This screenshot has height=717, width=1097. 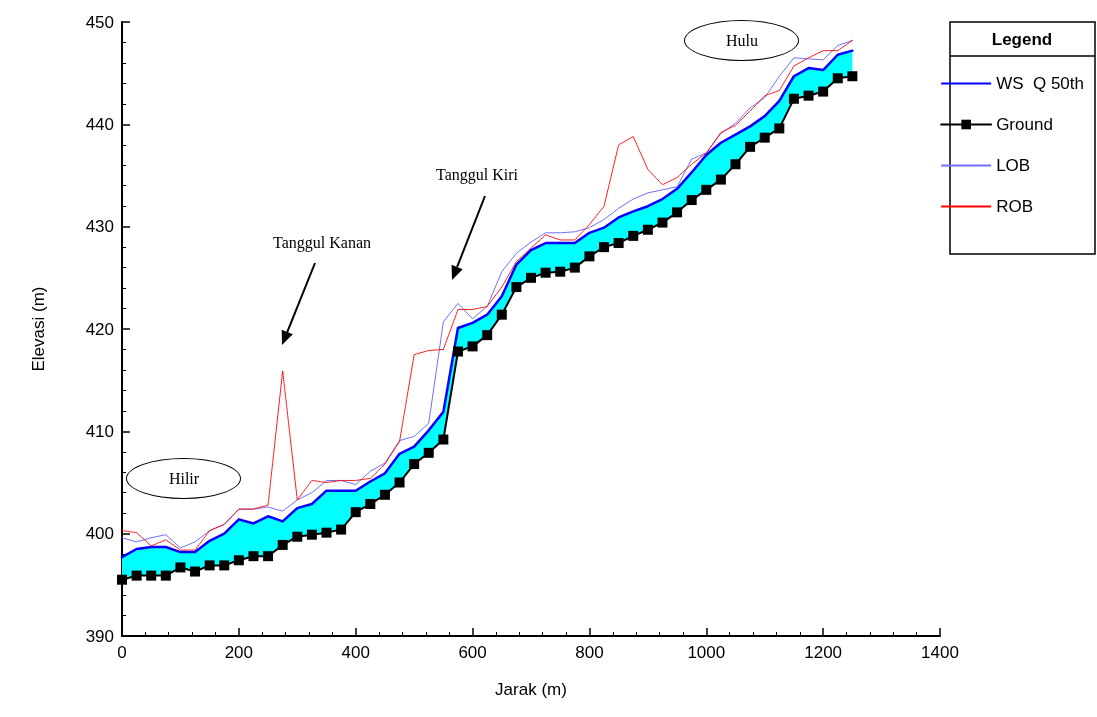 What do you see at coordinates (122, 652) in the screenshot?
I see `x-tick-label: 0` at bounding box center [122, 652].